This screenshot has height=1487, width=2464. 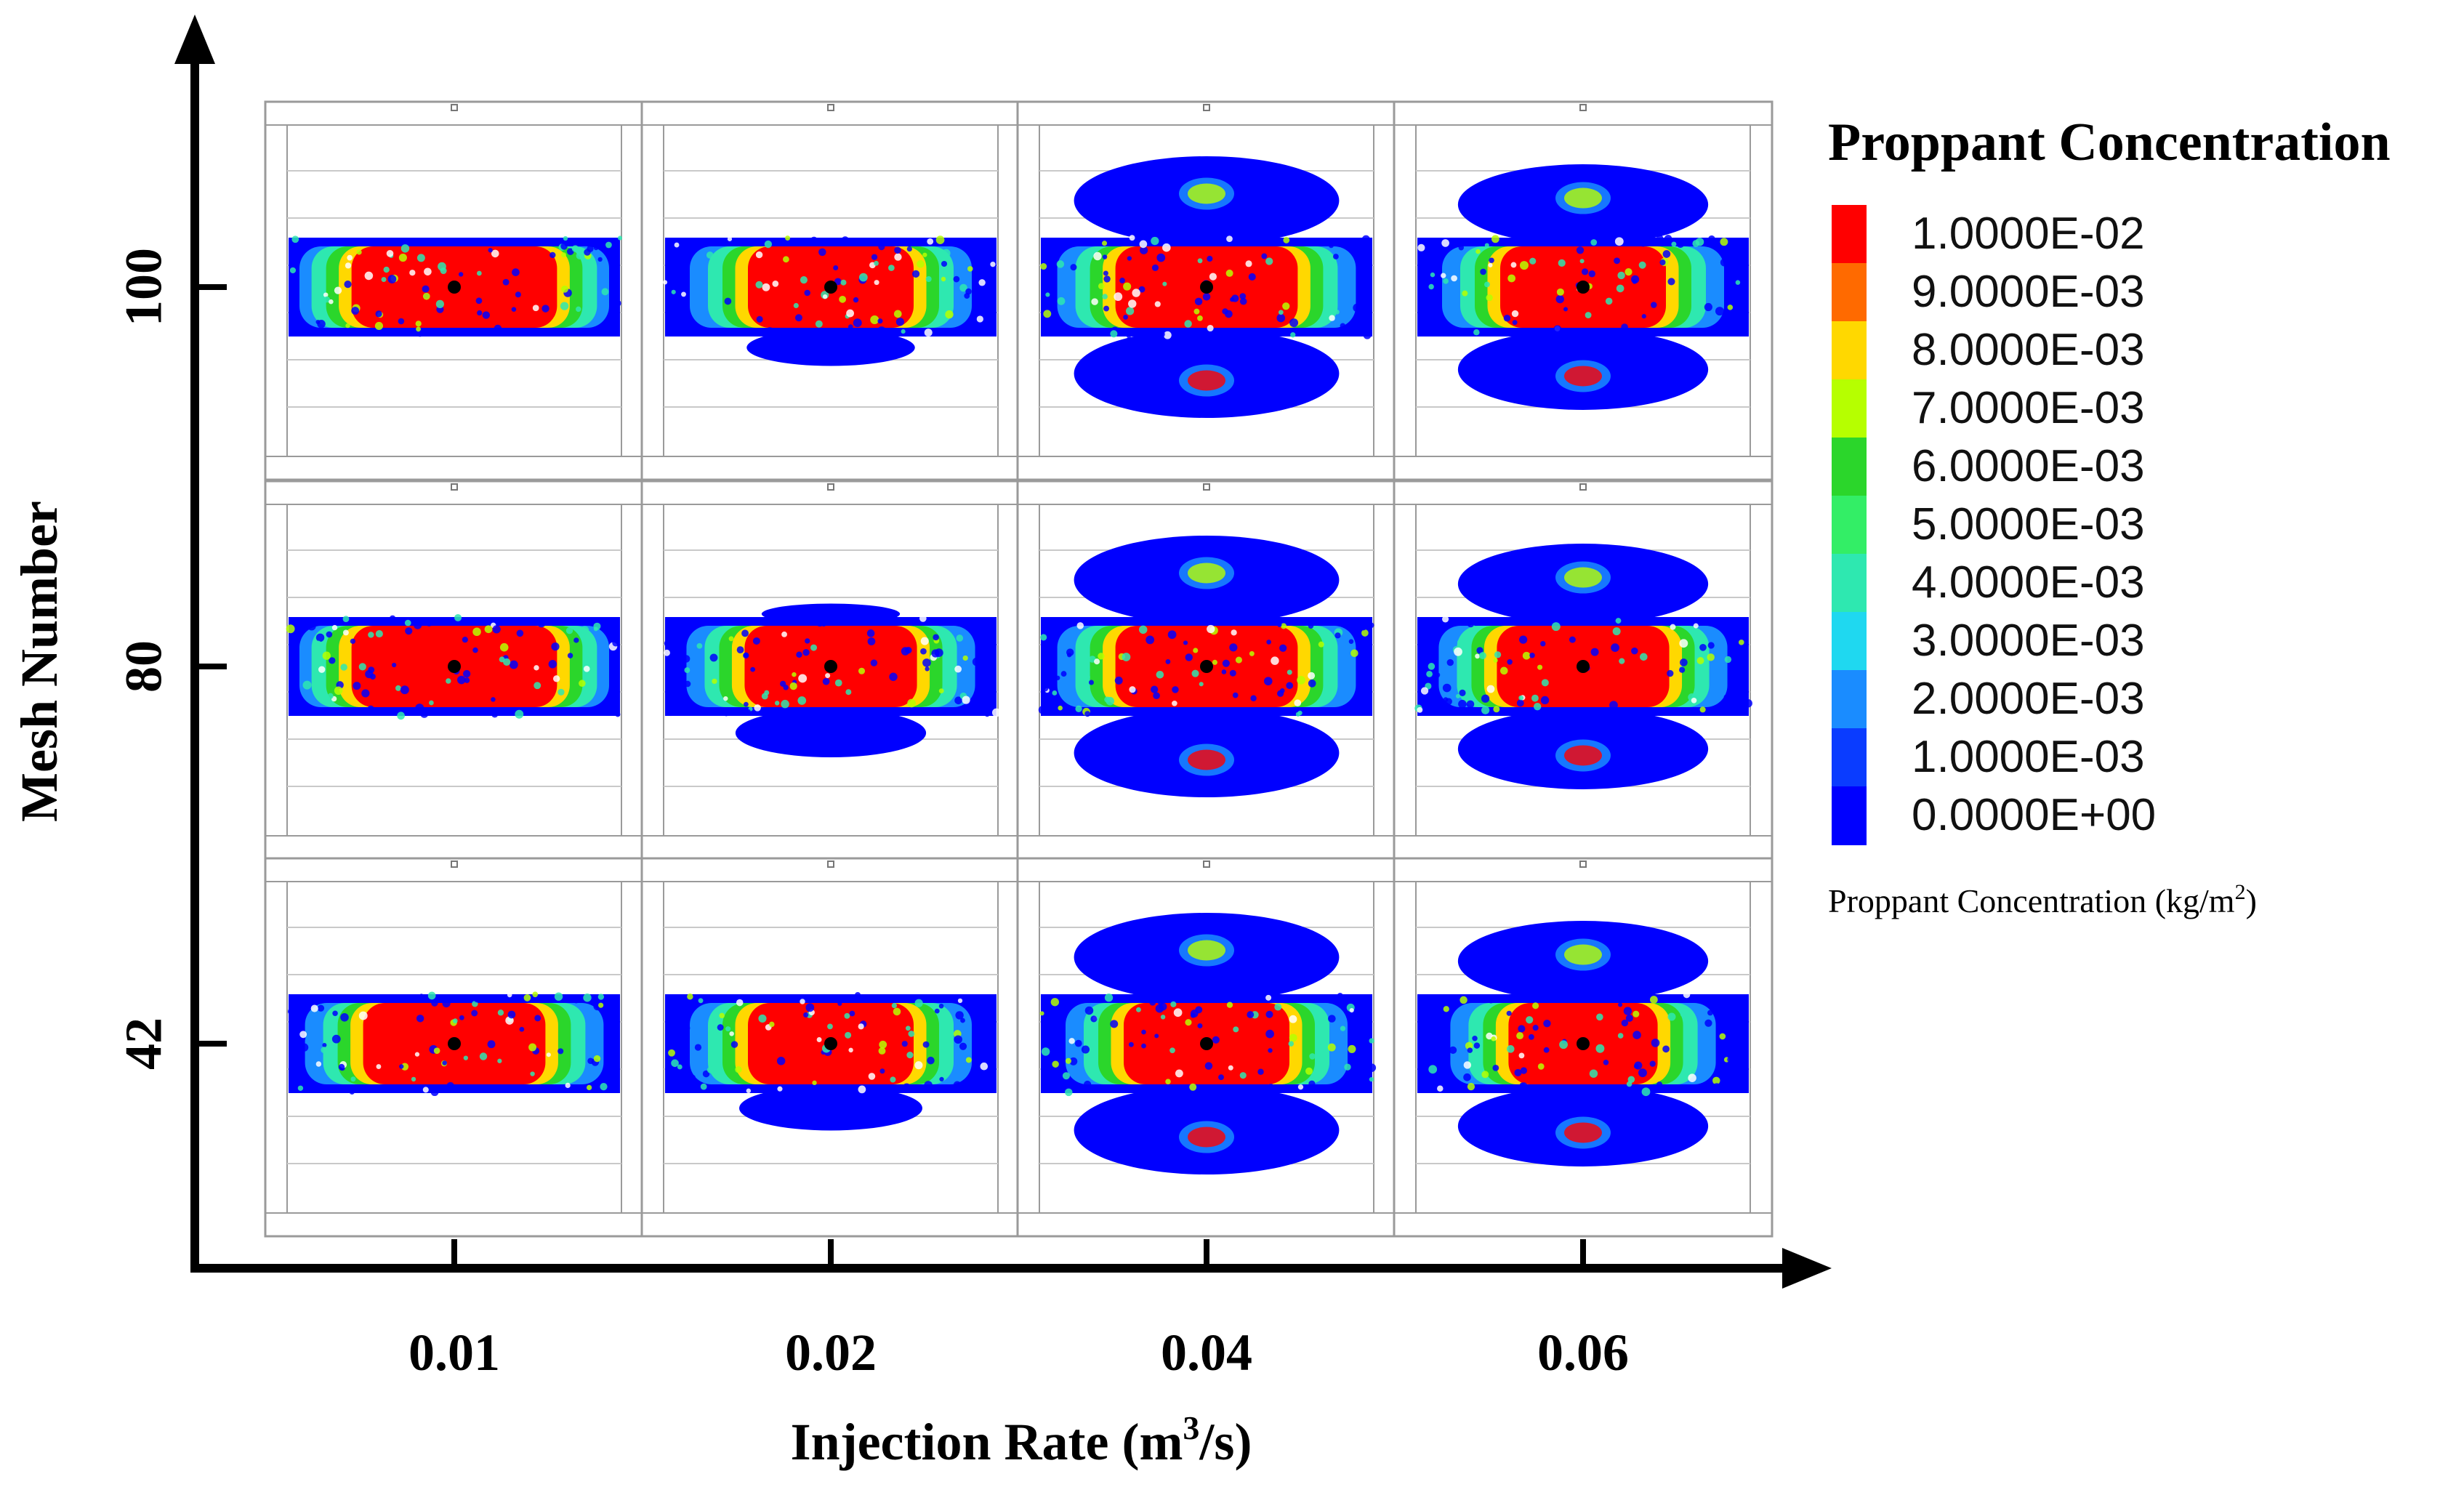 I want to click on upper-spread-cloud, so click(x=831, y=613).